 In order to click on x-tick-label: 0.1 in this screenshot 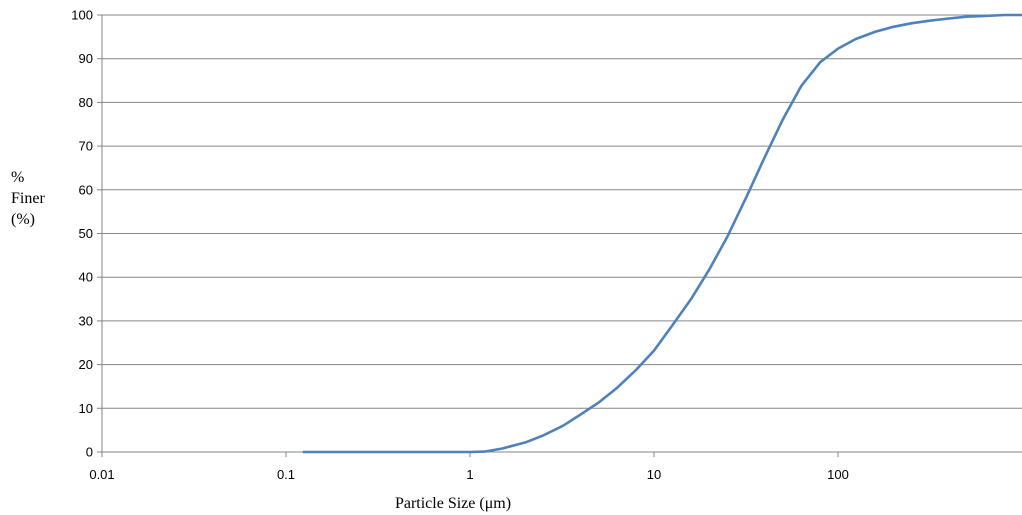, I will do `click(286, 474)`.